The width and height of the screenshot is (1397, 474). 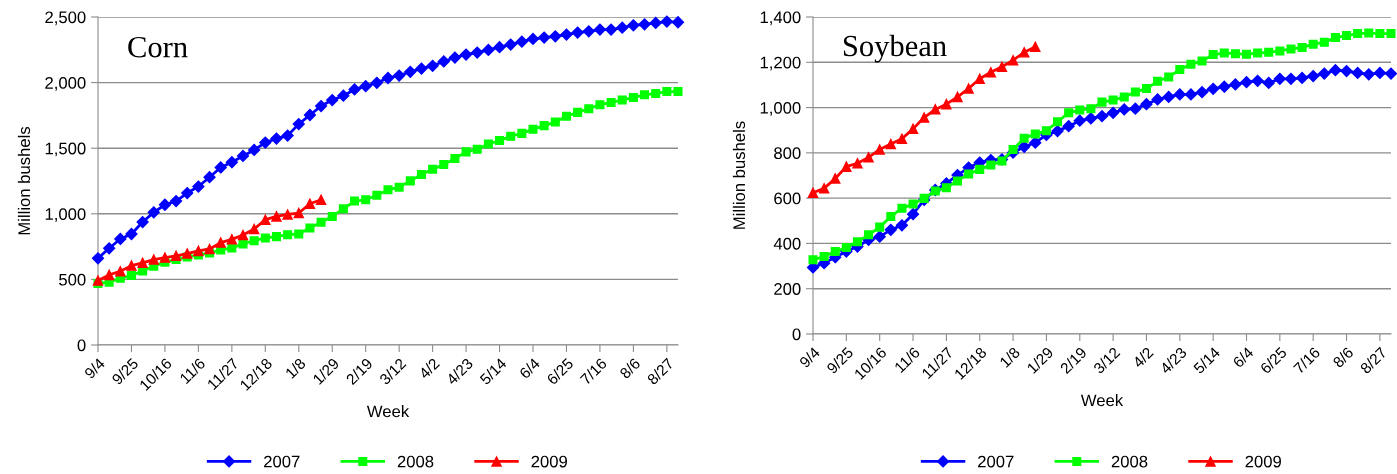 What do you see at coordinates (780, 63) in the screenshot?
I see `y-tick-label: 1,200` at bounding box center [780, 63].